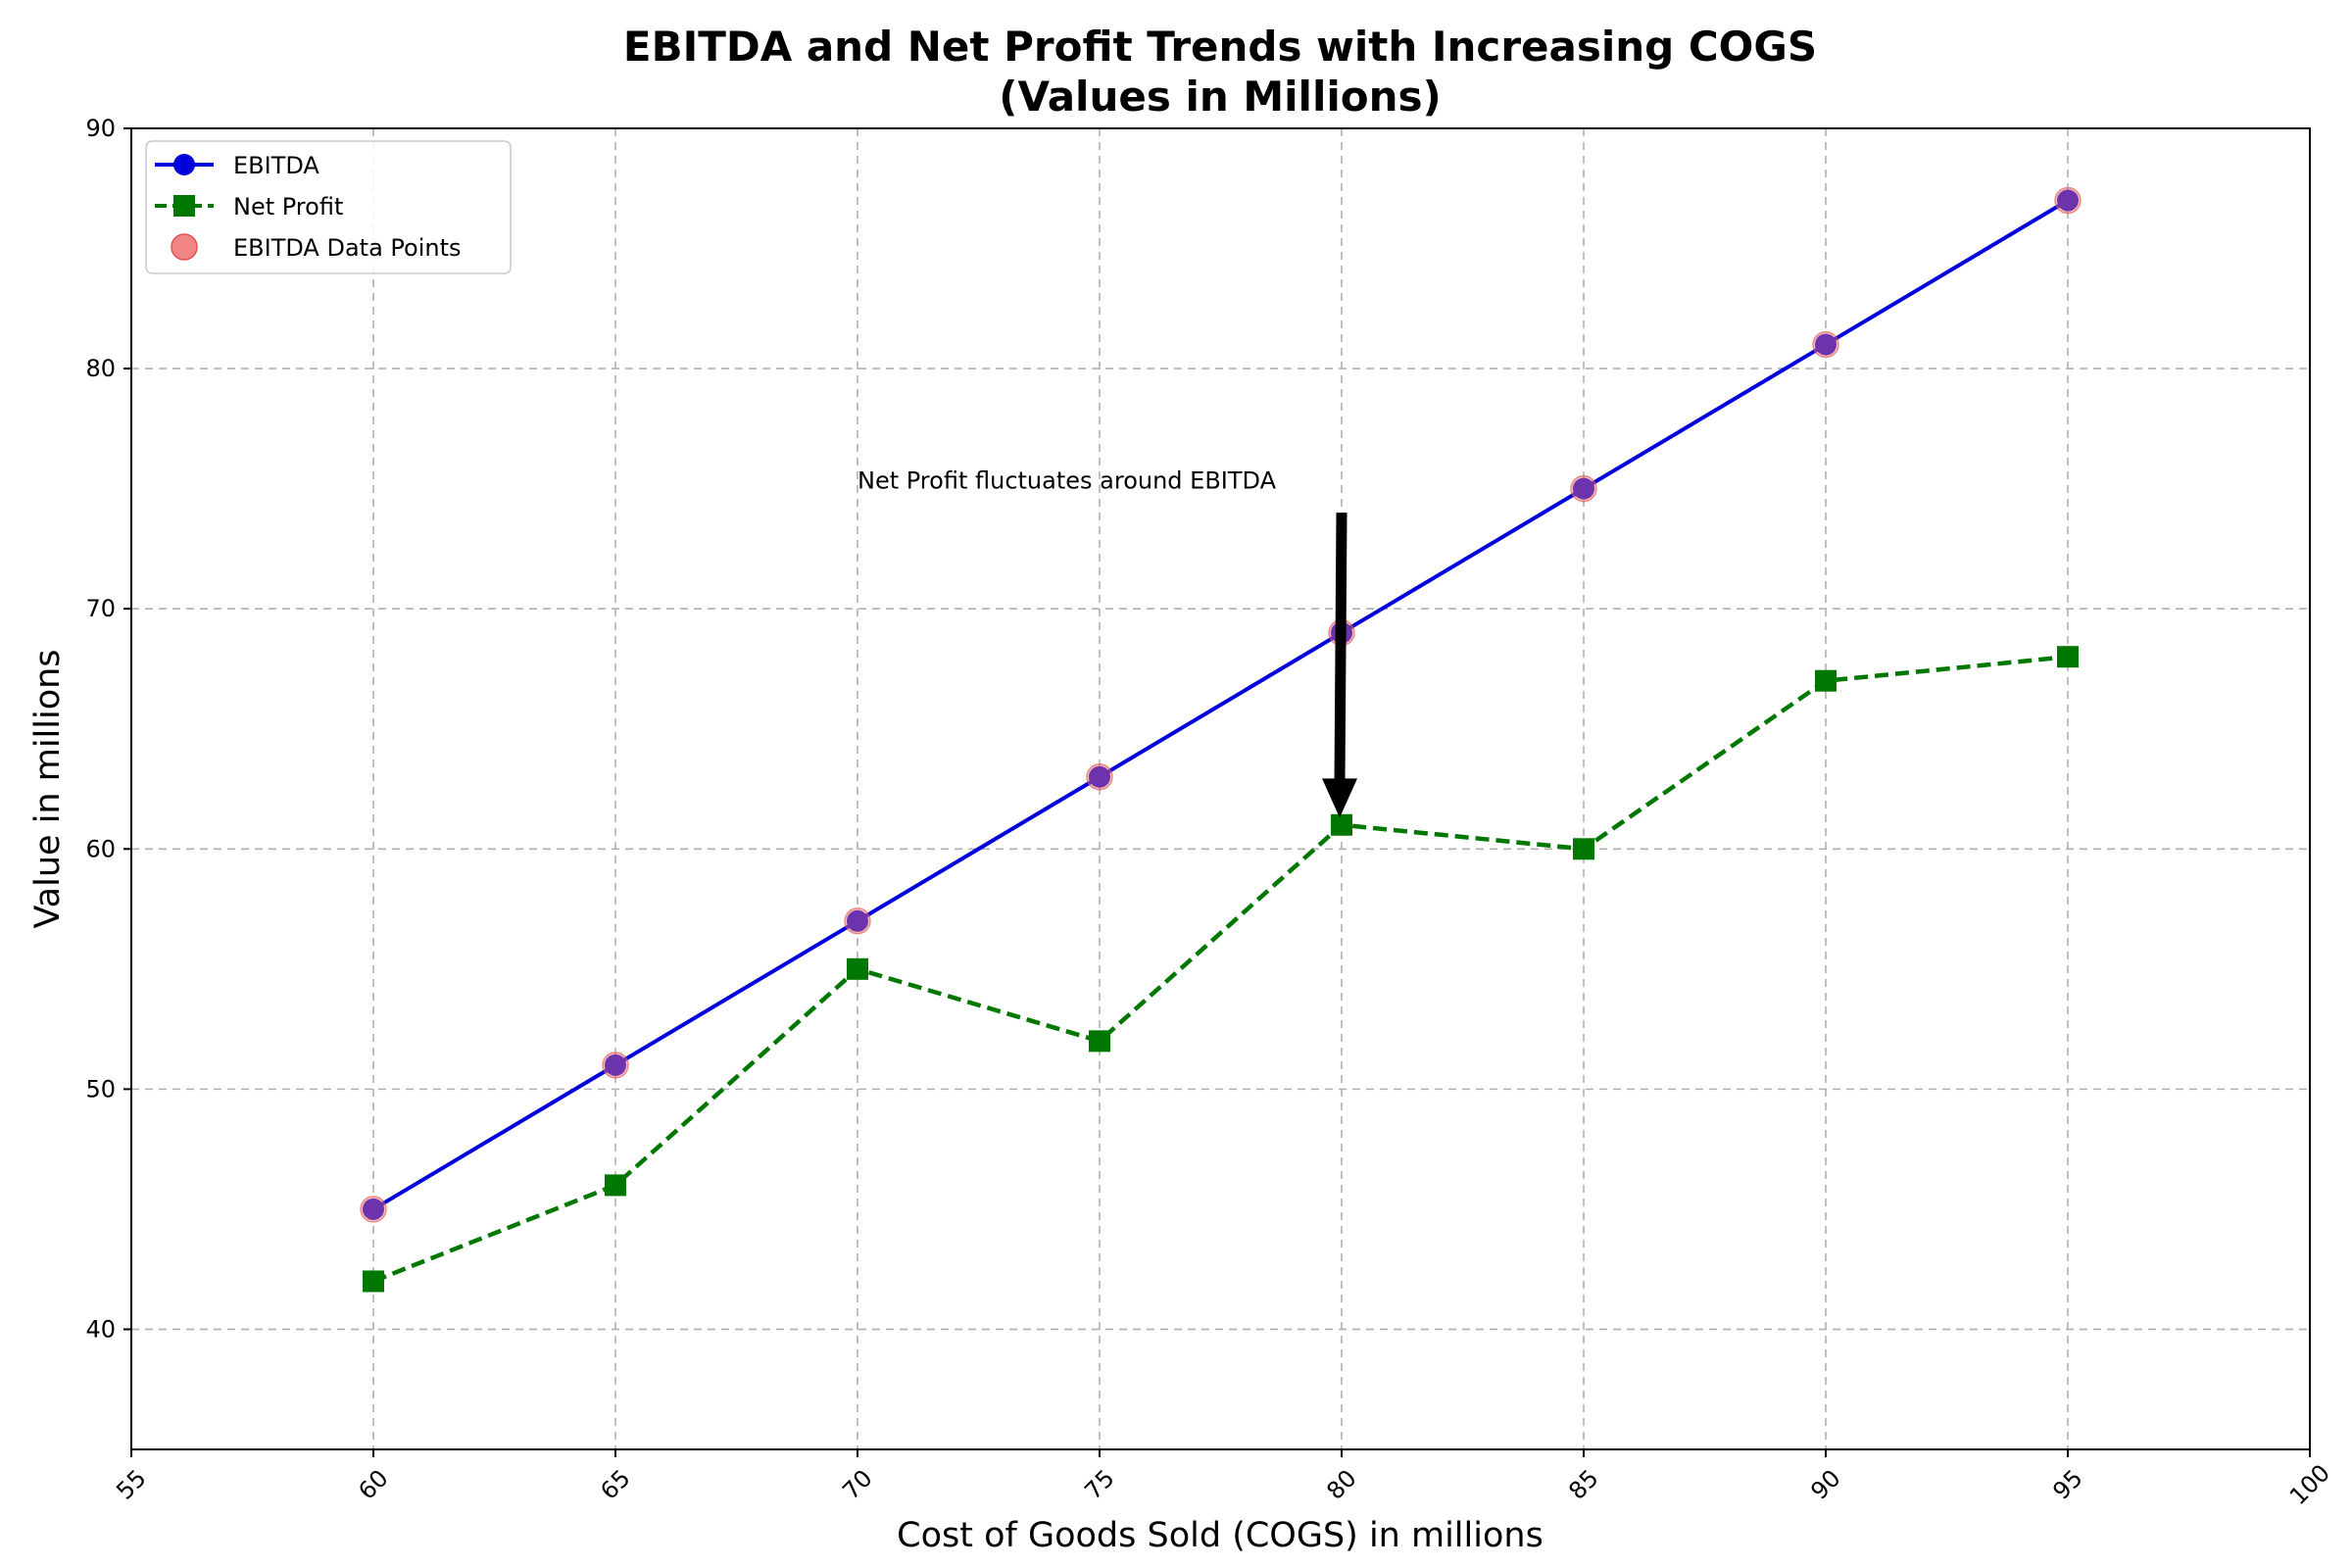  What do you see at coordinates (1341, 1484) in the screenshot?
I see `x-tick-label-80: 80` at bounding box center [1341, 1484].